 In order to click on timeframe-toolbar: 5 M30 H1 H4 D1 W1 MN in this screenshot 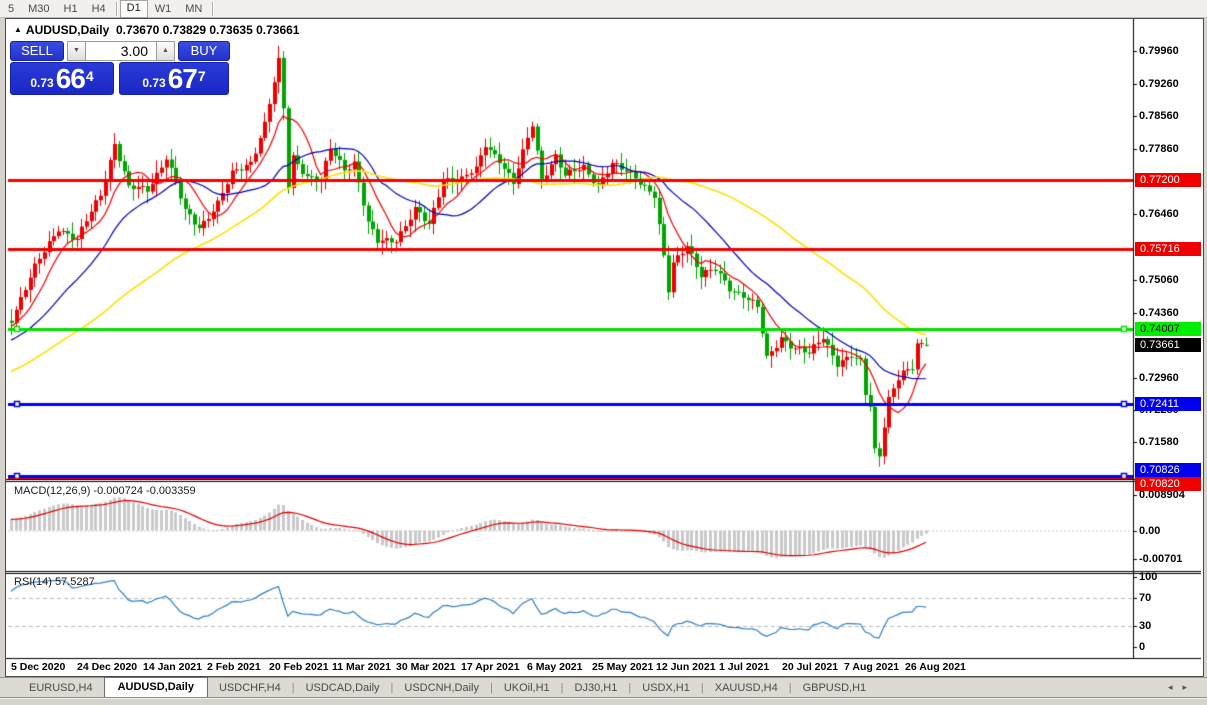, I will do `click(603, 9)`.